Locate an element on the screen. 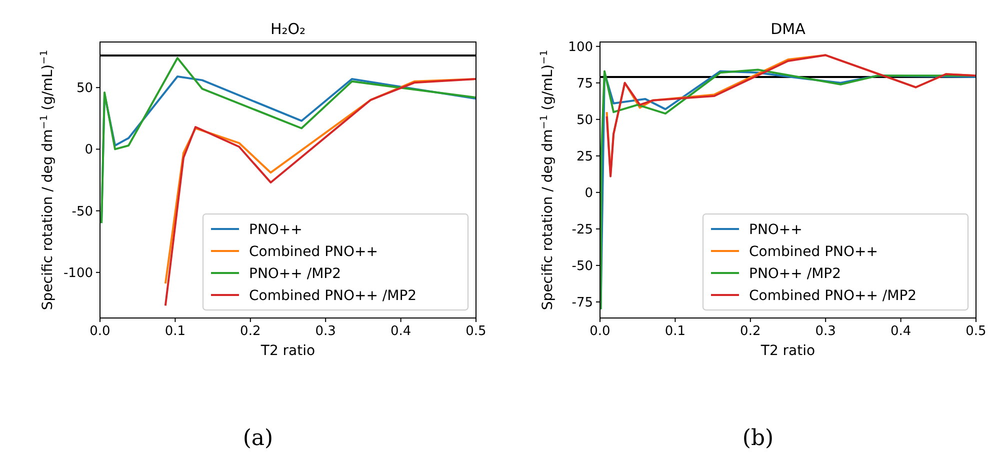 Image resolution: width=1000 pixels, height=456 pixels. y-tick-label: -100 is located at coordinates (78, 273).